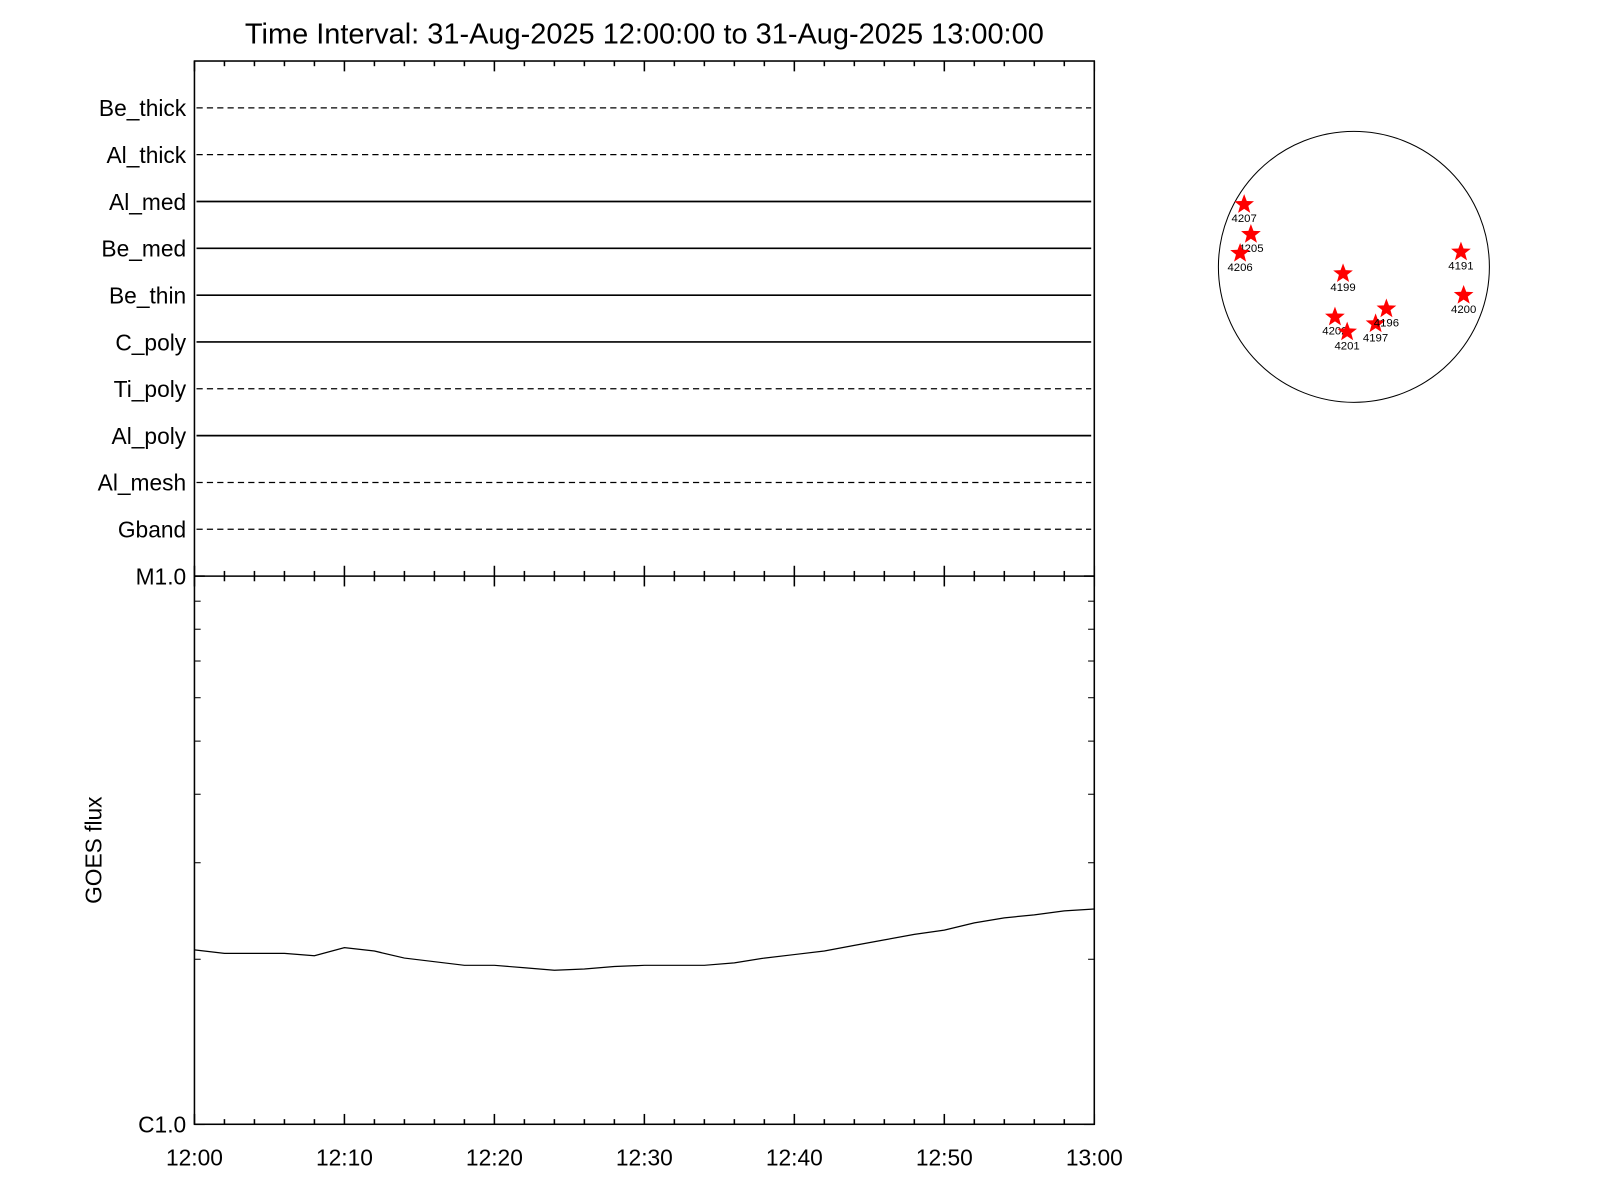 The image size is (1600, 1200). I want to click on filter-label: Ti_poly, so click(150, 389).